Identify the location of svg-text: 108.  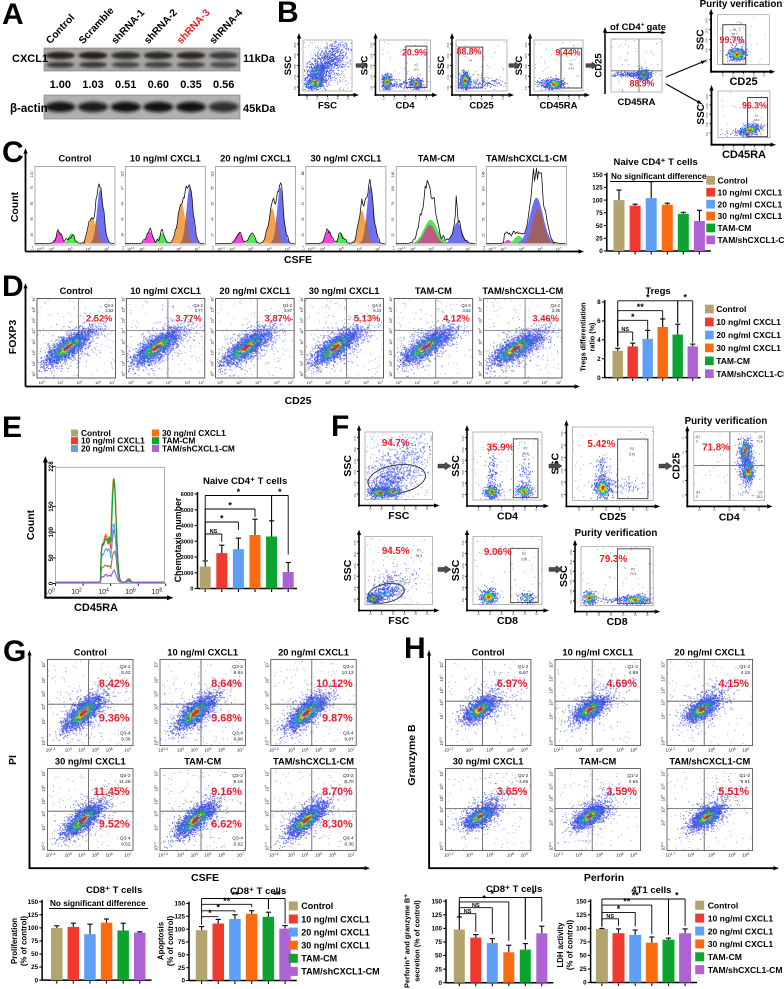
(510, 750).